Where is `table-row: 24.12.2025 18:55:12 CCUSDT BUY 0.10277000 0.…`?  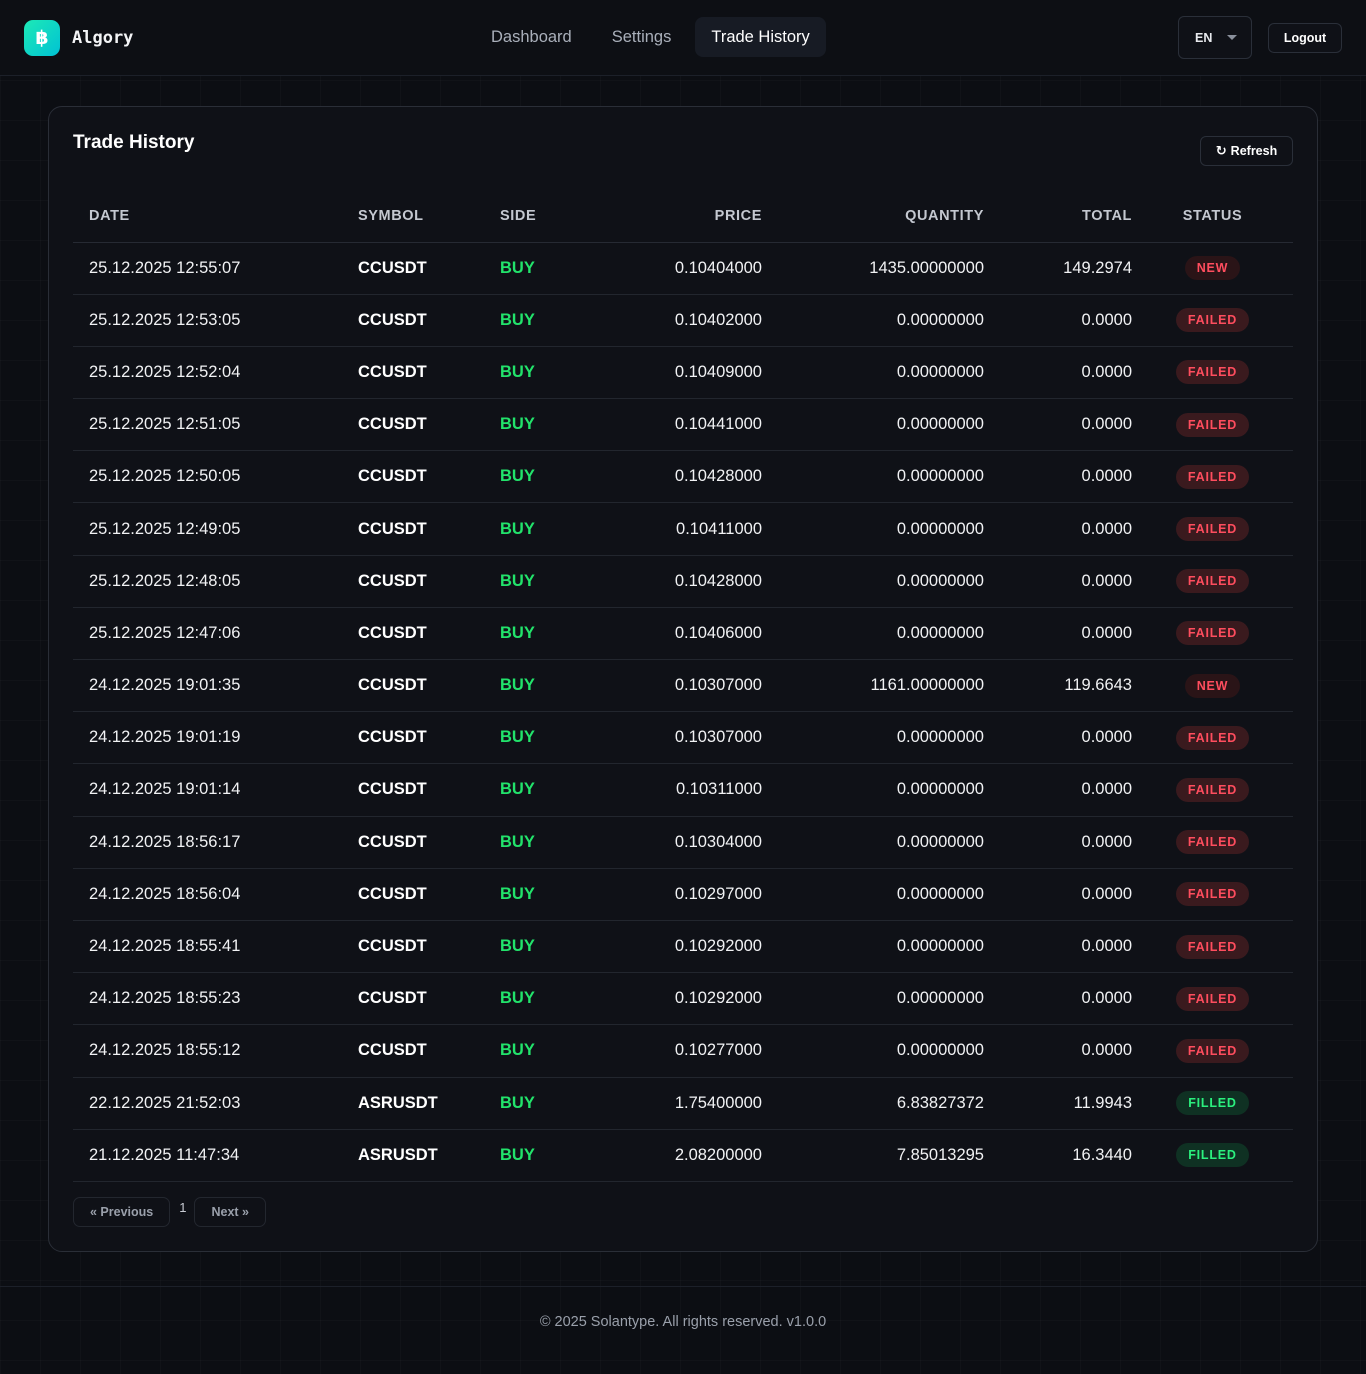 table-row: 24.12.2025 18:55:12 CCUSDT BUY 0.10277000 0.… is located at coordinates (683, 1051).